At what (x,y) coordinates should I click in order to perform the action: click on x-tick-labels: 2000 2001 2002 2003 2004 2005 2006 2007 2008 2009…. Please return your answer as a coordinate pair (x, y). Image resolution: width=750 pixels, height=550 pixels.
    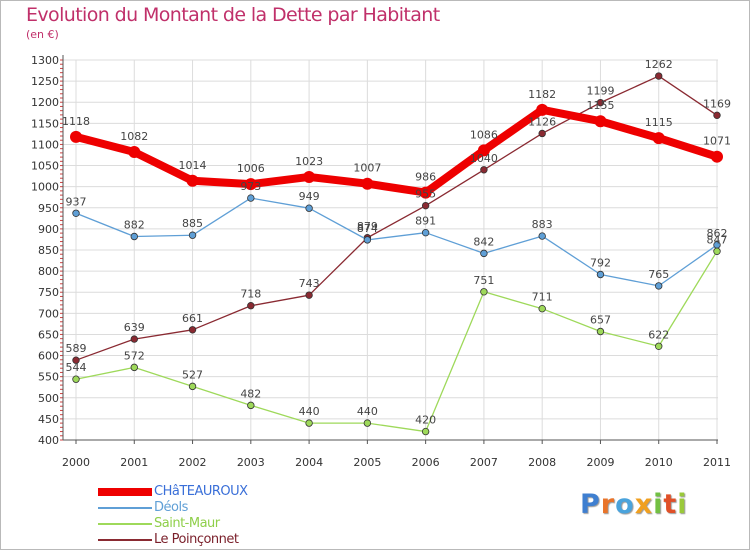
    Looking at the image, I should click on (396, 462).